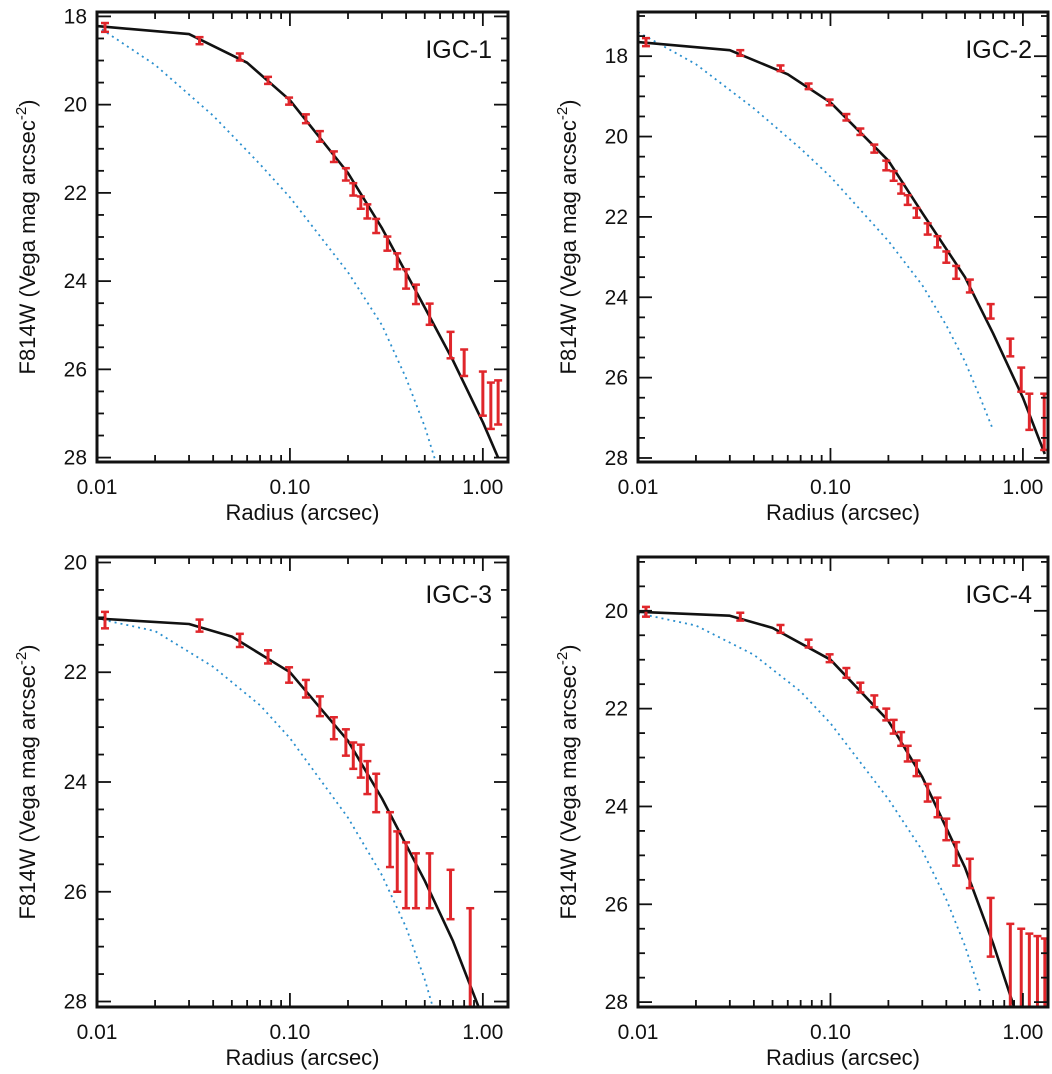 This screenshot has width=1052, height=1074. I want to click on y-tick-label: 18, so click(616, 56).